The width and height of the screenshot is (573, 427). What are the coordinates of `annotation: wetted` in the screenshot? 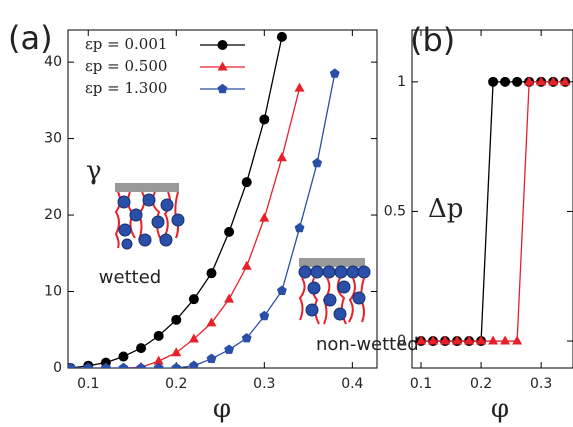 It's located at (130, 277).